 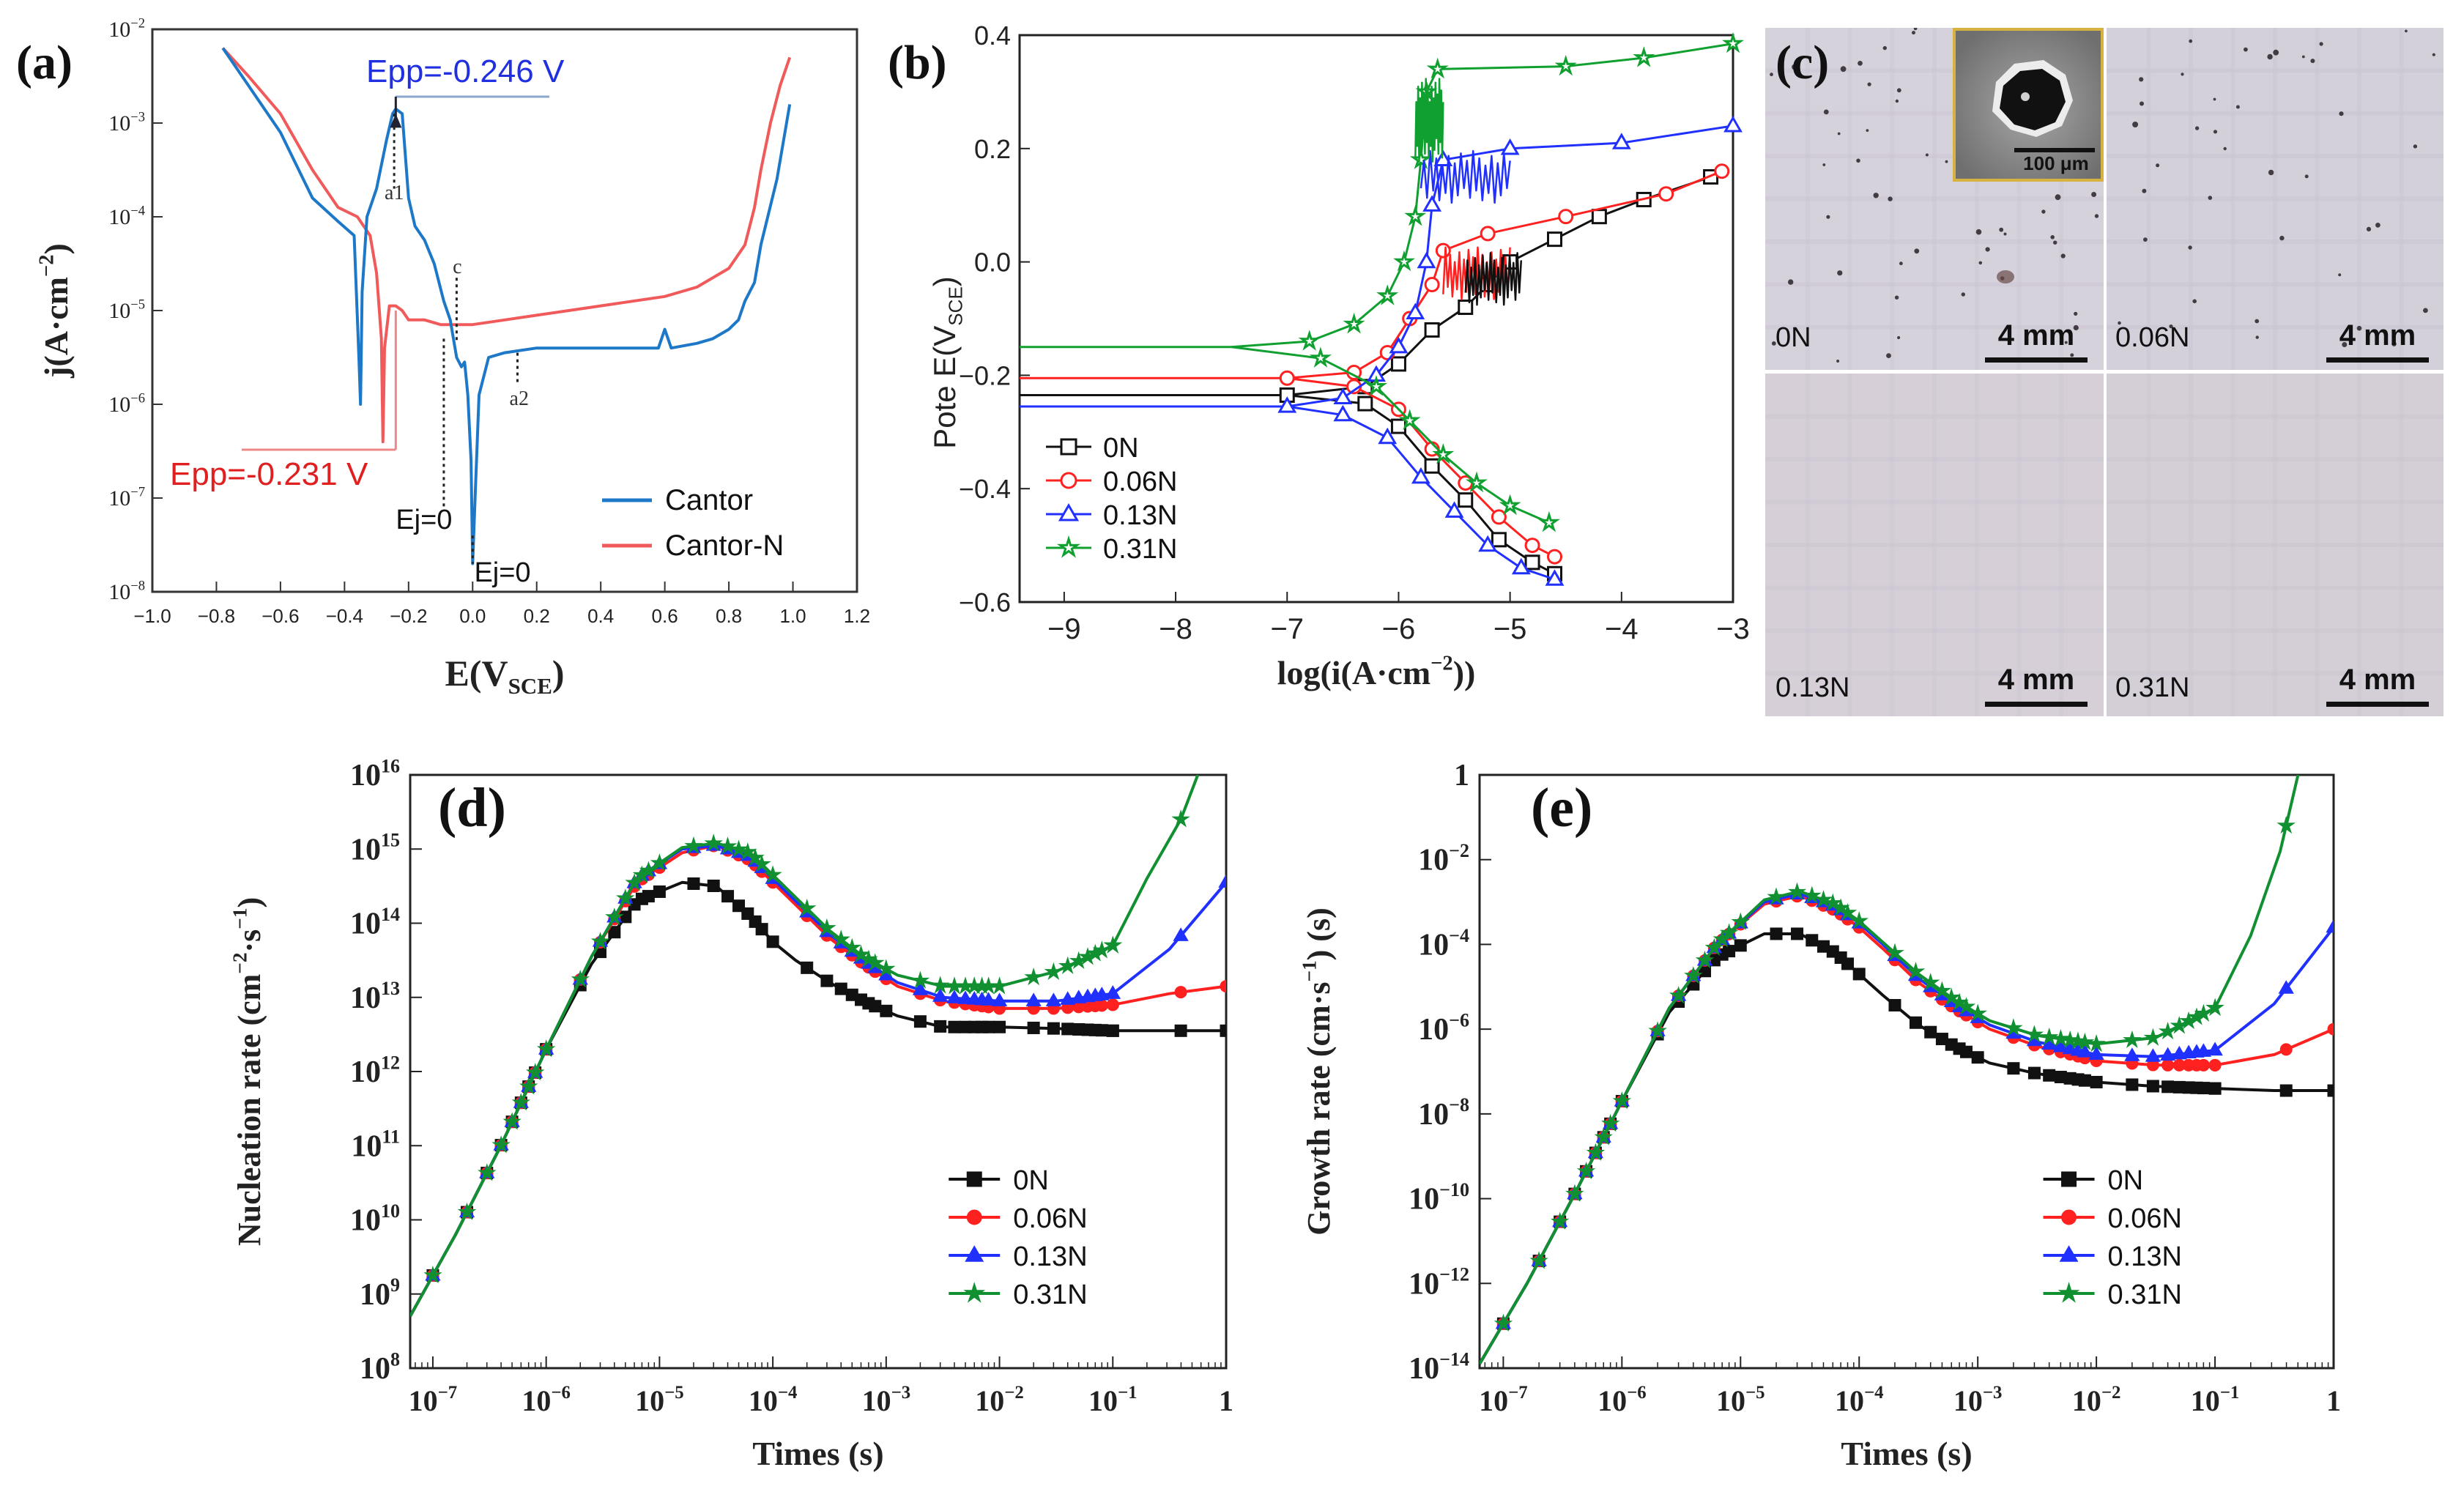 I want to click on pit-image, so click(x=2028, y=105).